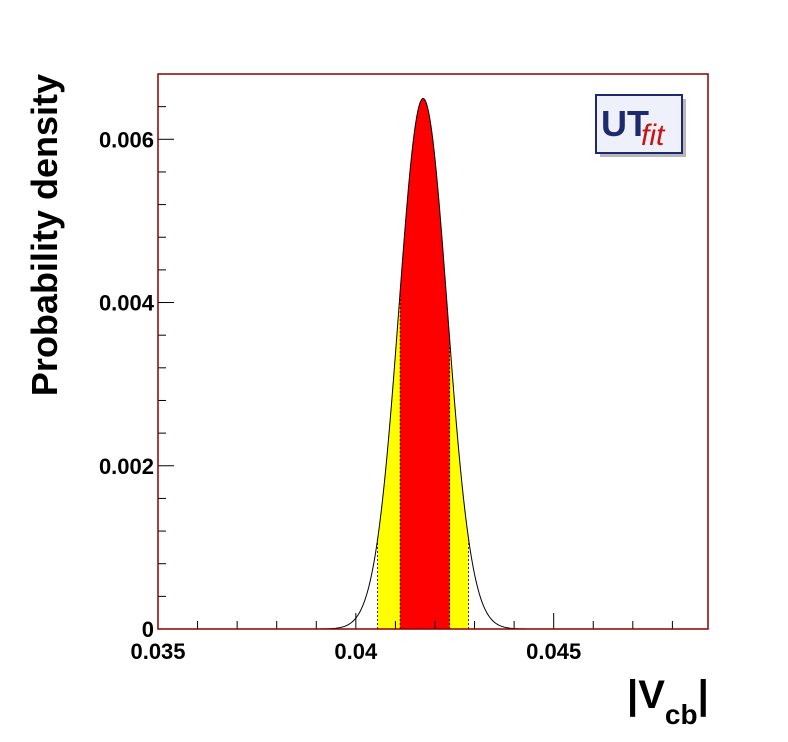 The height and width of the screenshot is (742, 788). I want to click on x-axis-title: |Vcb|, so click(668, 701).